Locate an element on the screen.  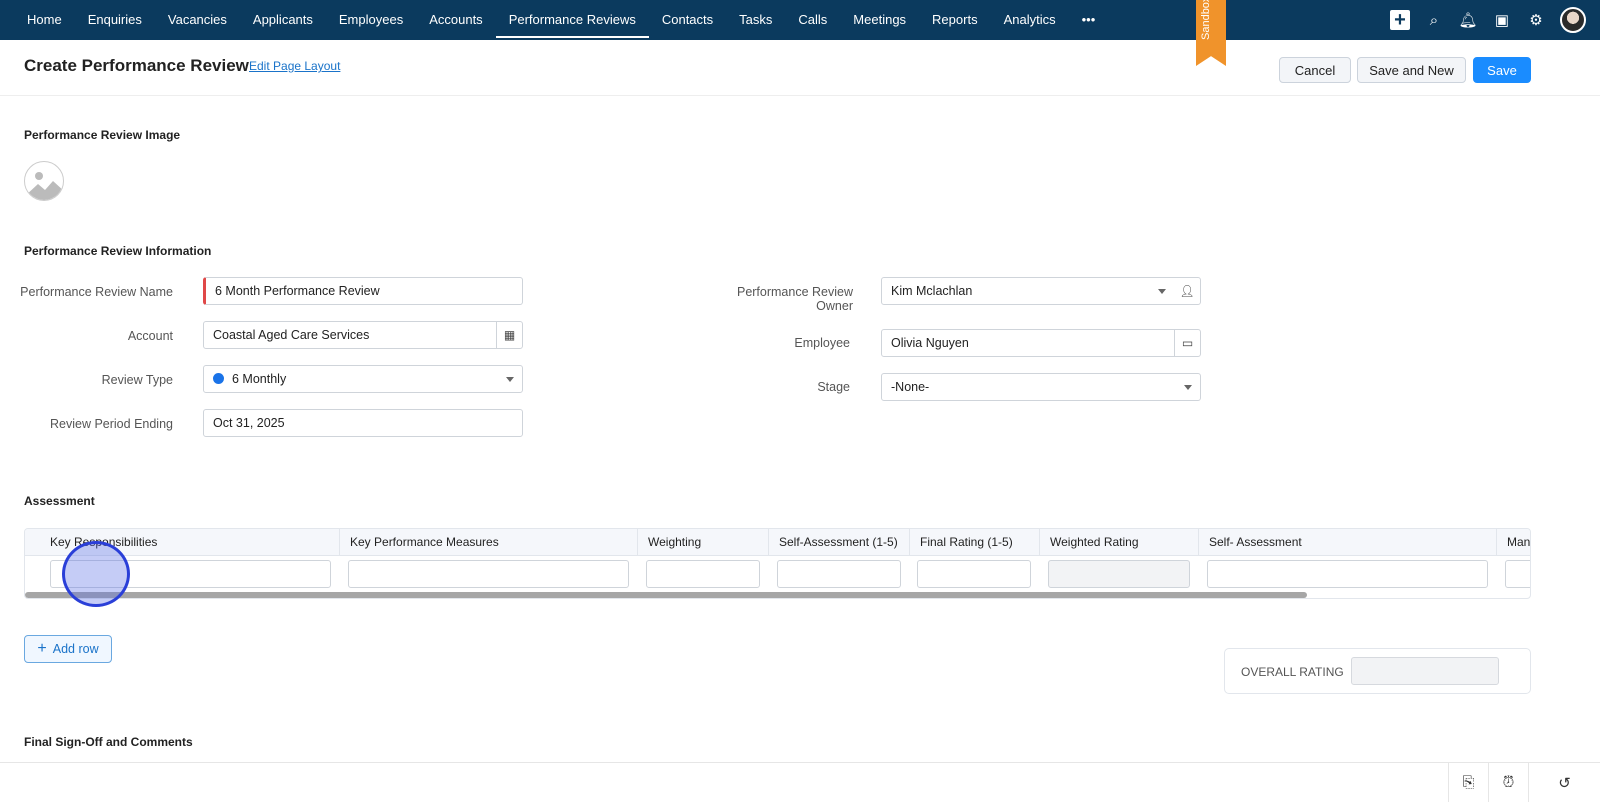
nav-calls: Calls is located at coordinates (813, 19).